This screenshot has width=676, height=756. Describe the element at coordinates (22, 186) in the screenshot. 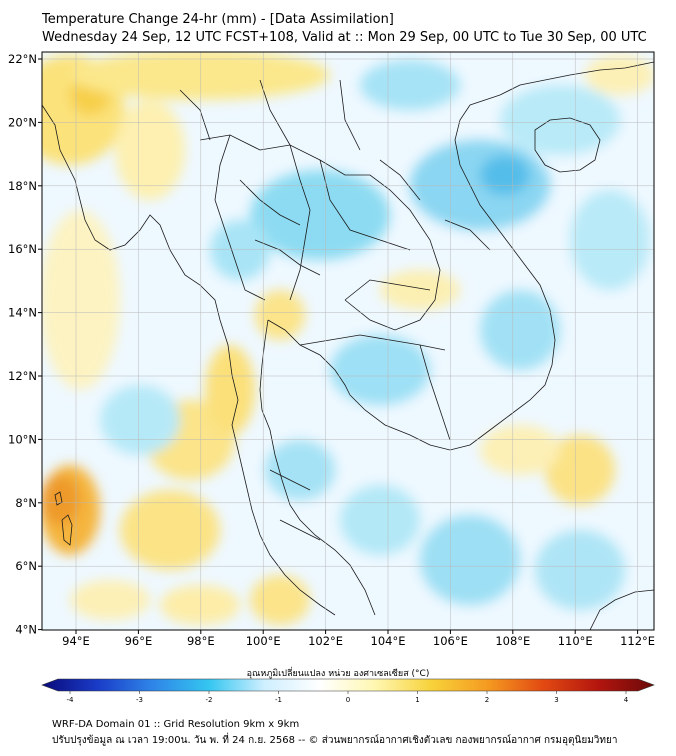

I see `lat-tick-label: 18°N` at that location.